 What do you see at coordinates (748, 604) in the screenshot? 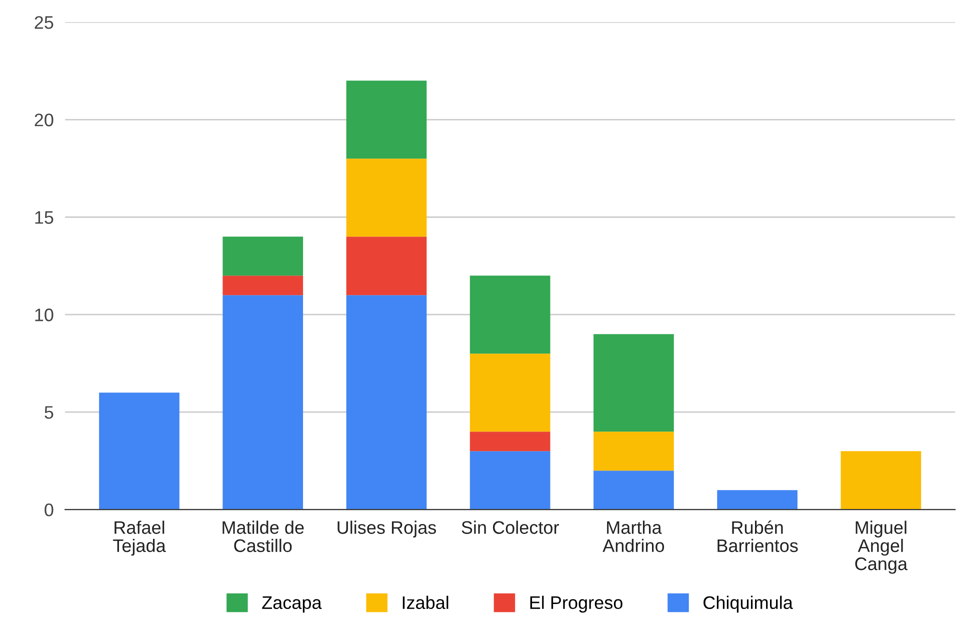
I see `legend-label: Chiquimula` at bounding box center [748, 604].